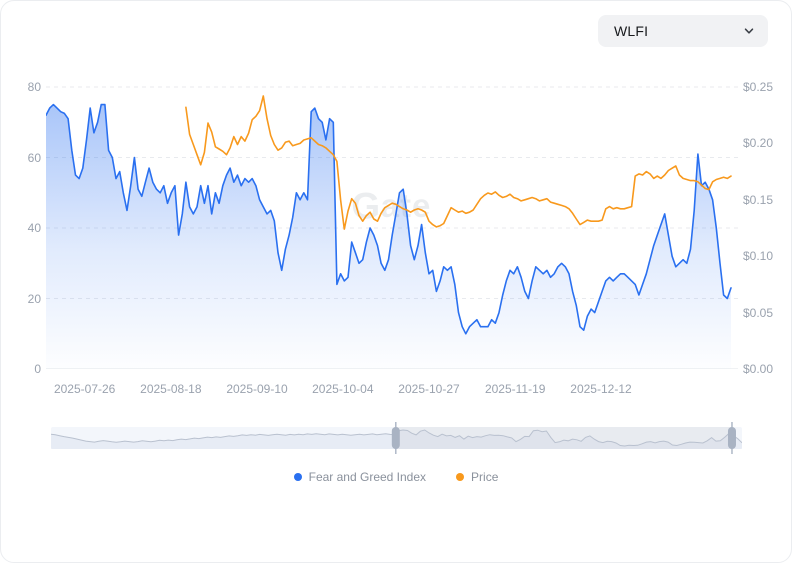  I want to click on x-axis-label: 2025-10-04, so click(343, 389).